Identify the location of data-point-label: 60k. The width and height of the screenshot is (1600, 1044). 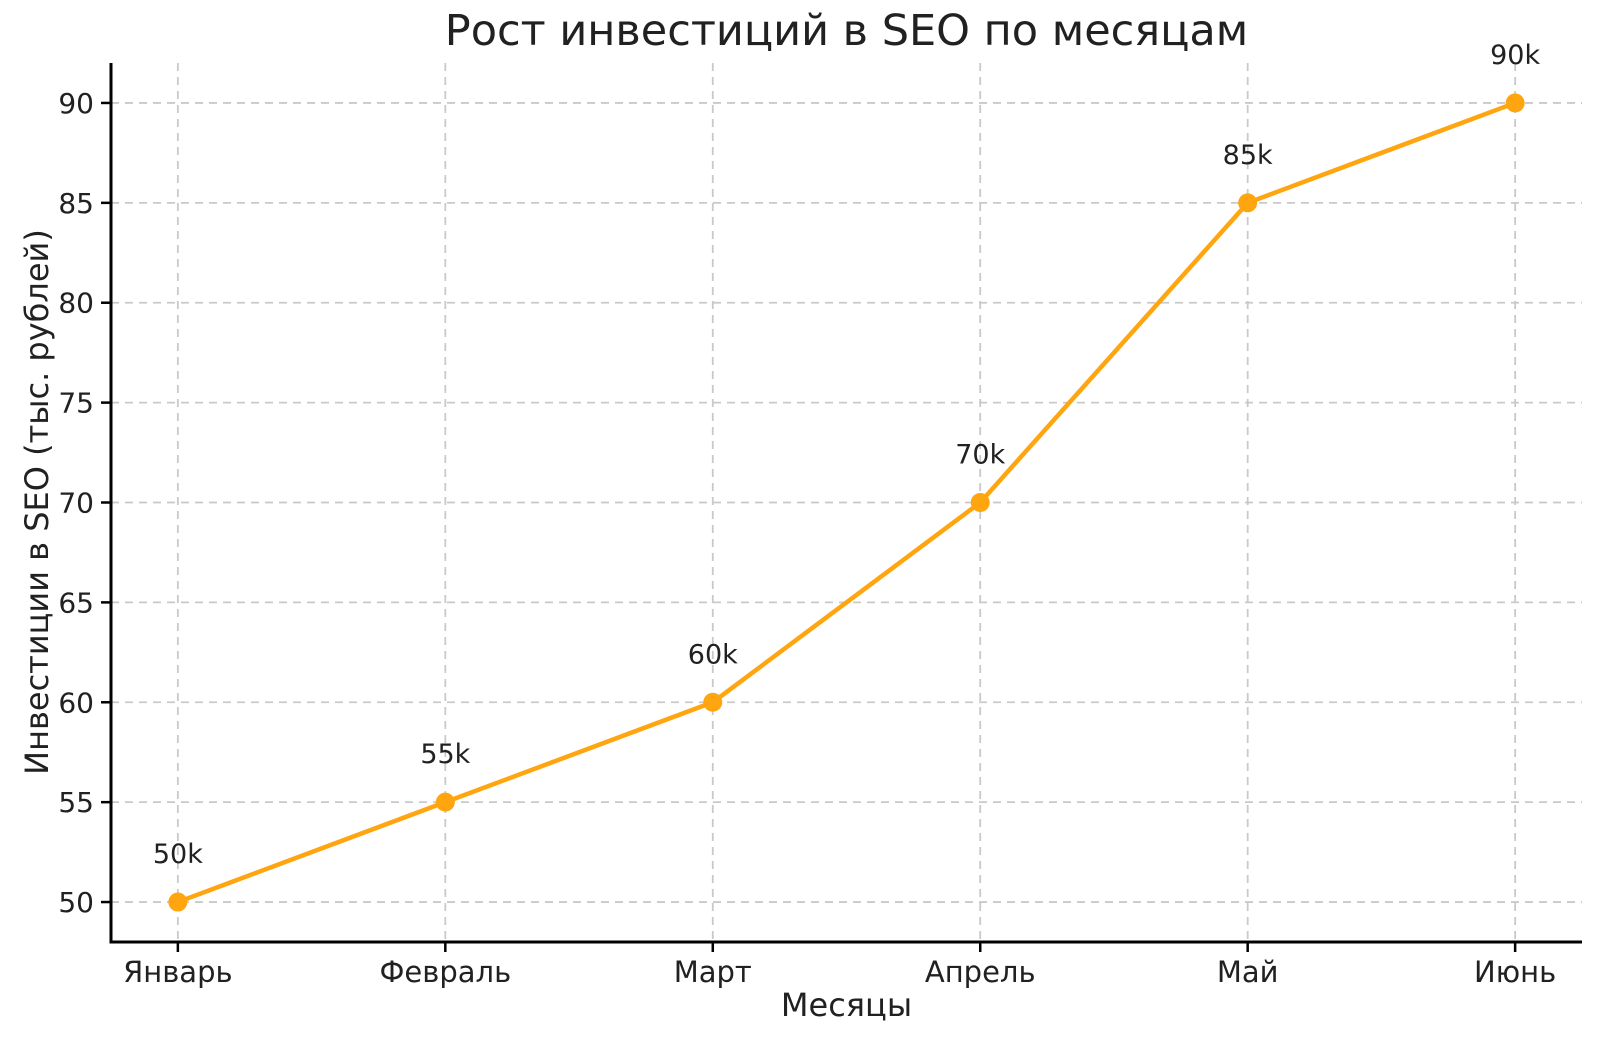
(713, 654).